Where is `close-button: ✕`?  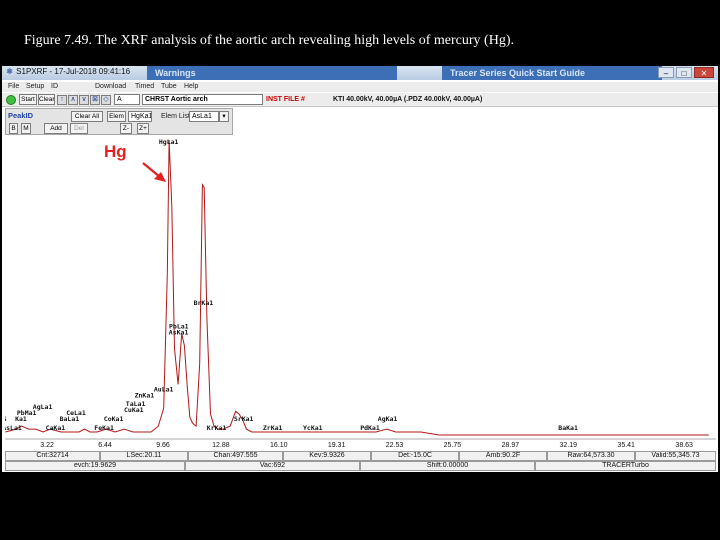
close-button: ✕ is located at coordinates (704, 72).